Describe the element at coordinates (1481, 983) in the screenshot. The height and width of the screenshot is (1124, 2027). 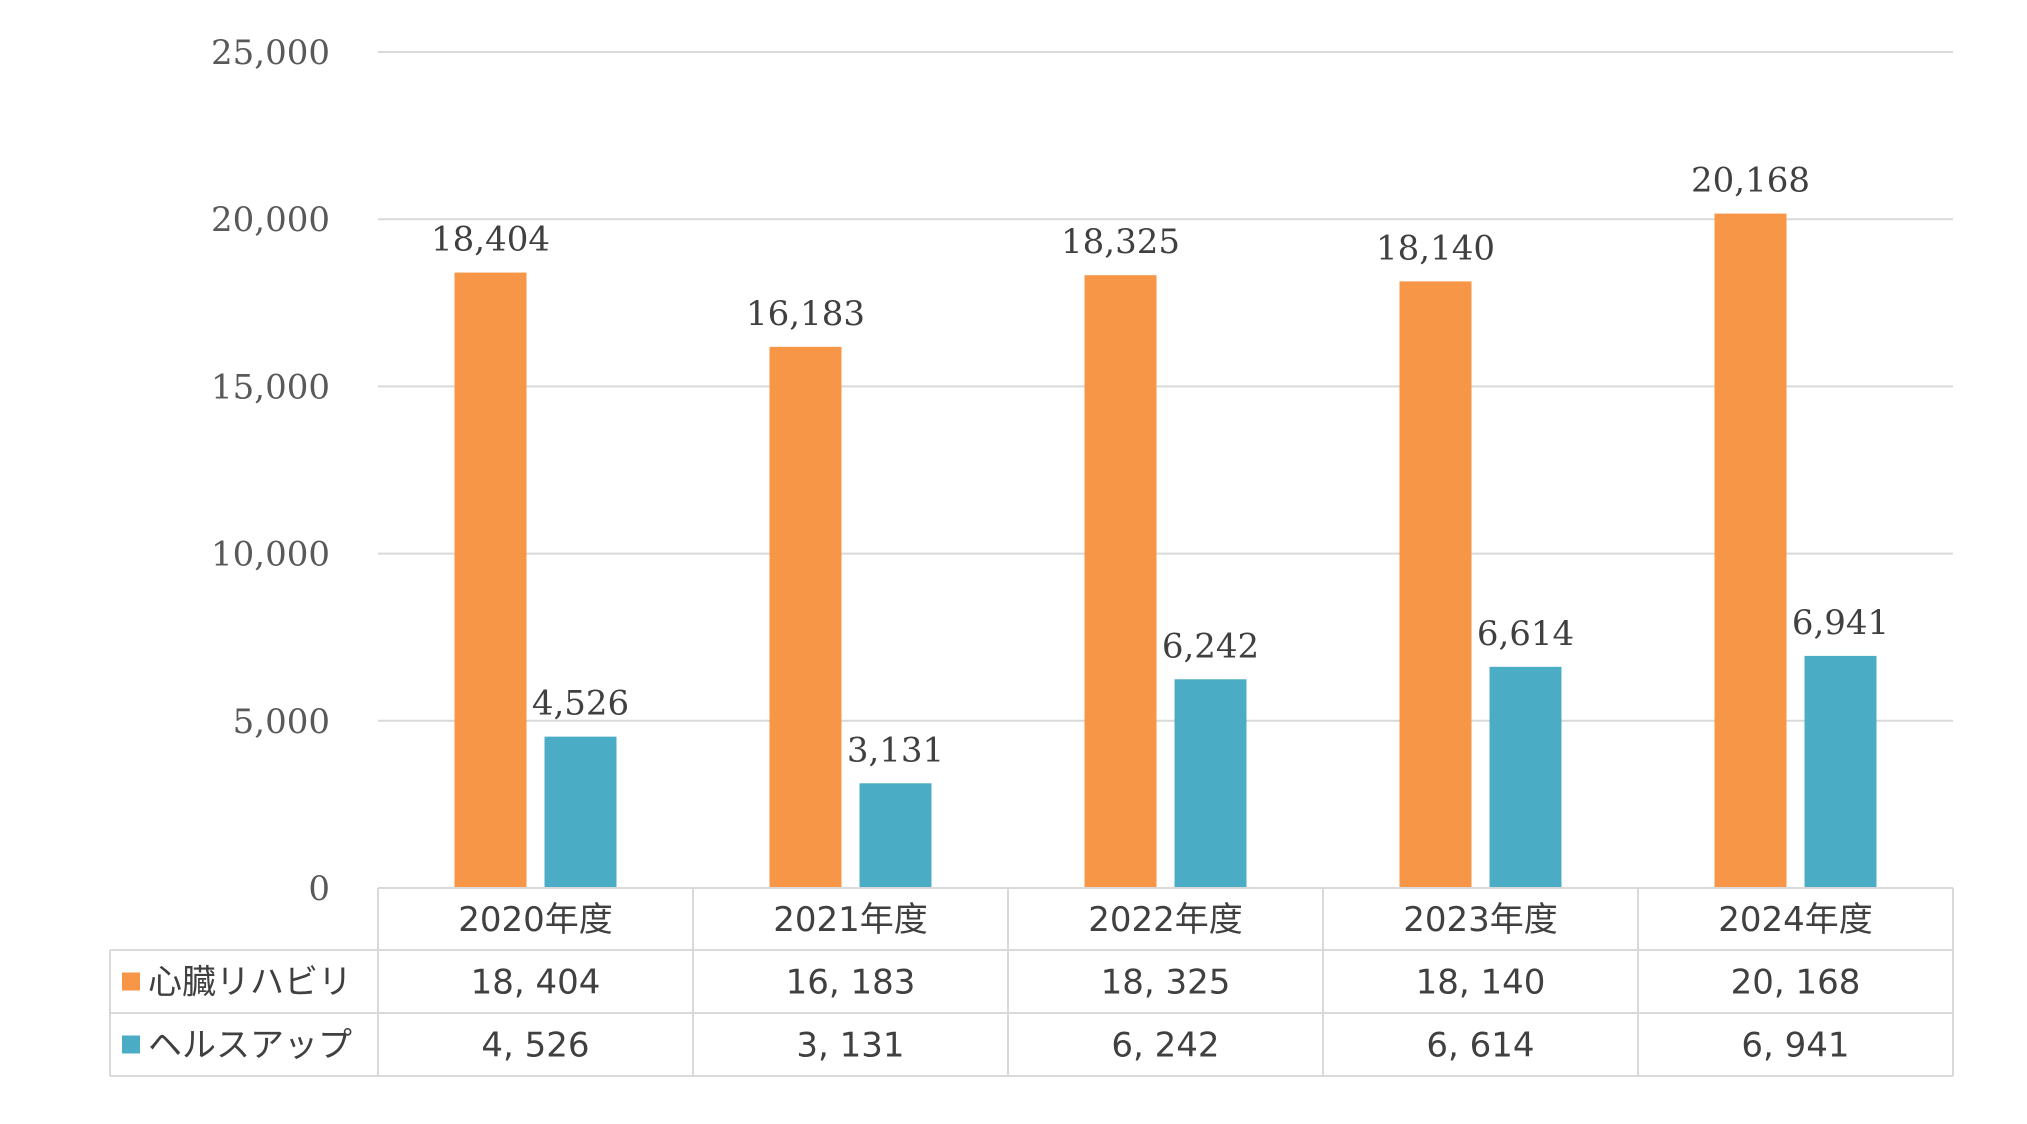
I see `table-cell: 18, 140` at that location.